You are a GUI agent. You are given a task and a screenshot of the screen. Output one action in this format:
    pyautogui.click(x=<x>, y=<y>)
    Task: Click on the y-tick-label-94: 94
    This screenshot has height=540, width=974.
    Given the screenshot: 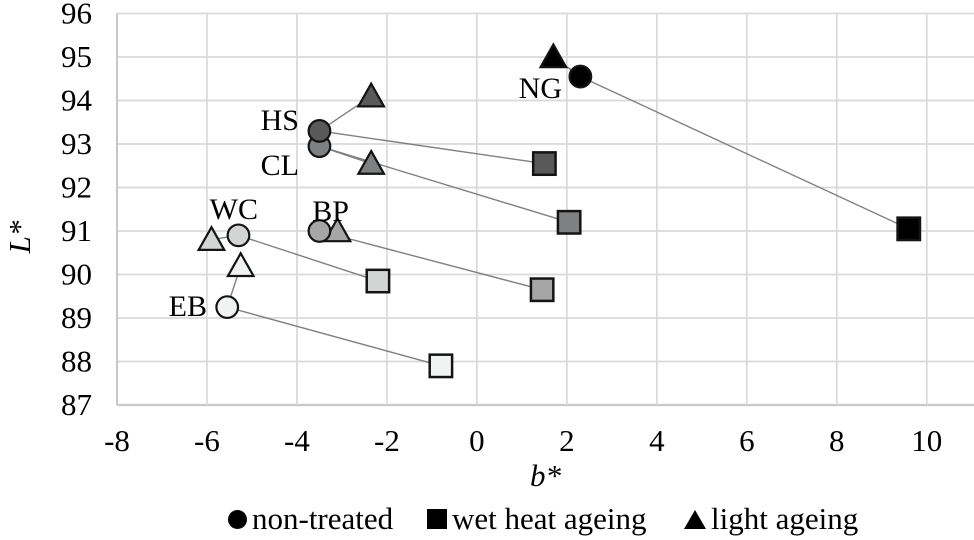 What is the action you would take?
    pyautogui.click(x=77, y=100)
    